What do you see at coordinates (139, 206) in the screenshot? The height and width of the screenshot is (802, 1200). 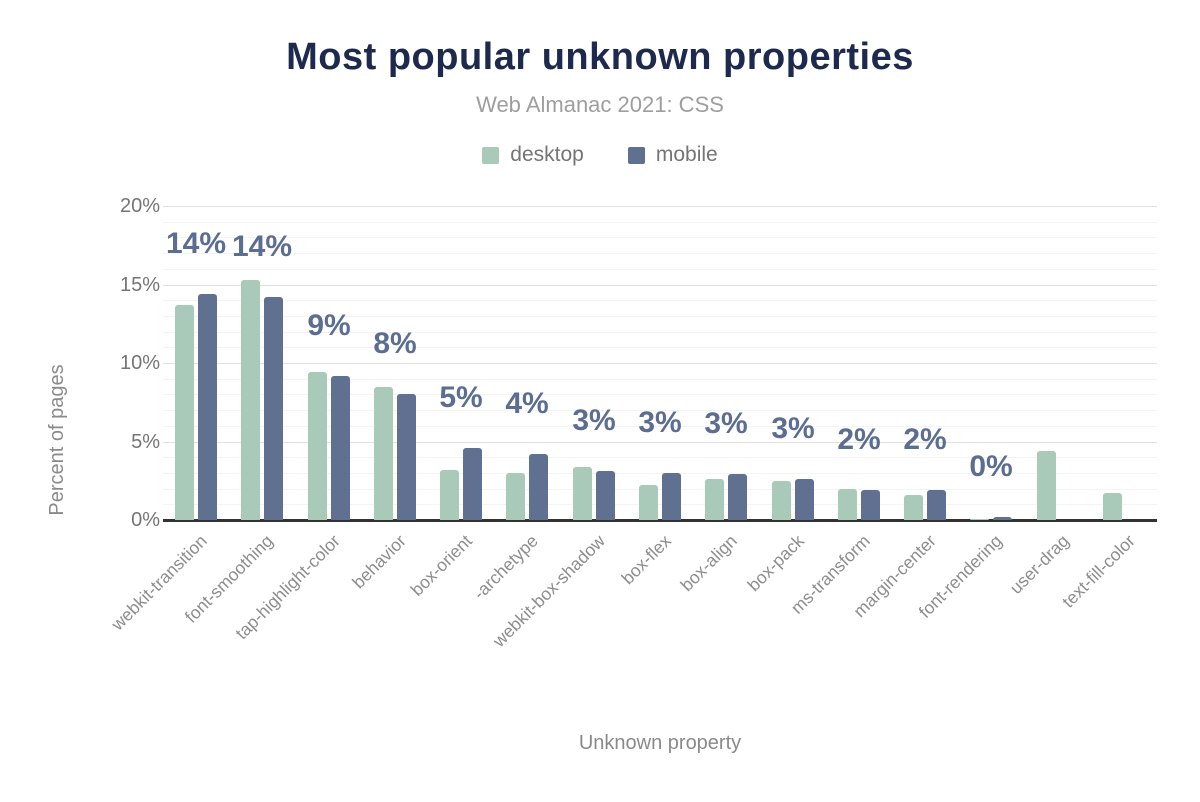 I see `y-tick-label: 20%` at bounding box center [139, 206].